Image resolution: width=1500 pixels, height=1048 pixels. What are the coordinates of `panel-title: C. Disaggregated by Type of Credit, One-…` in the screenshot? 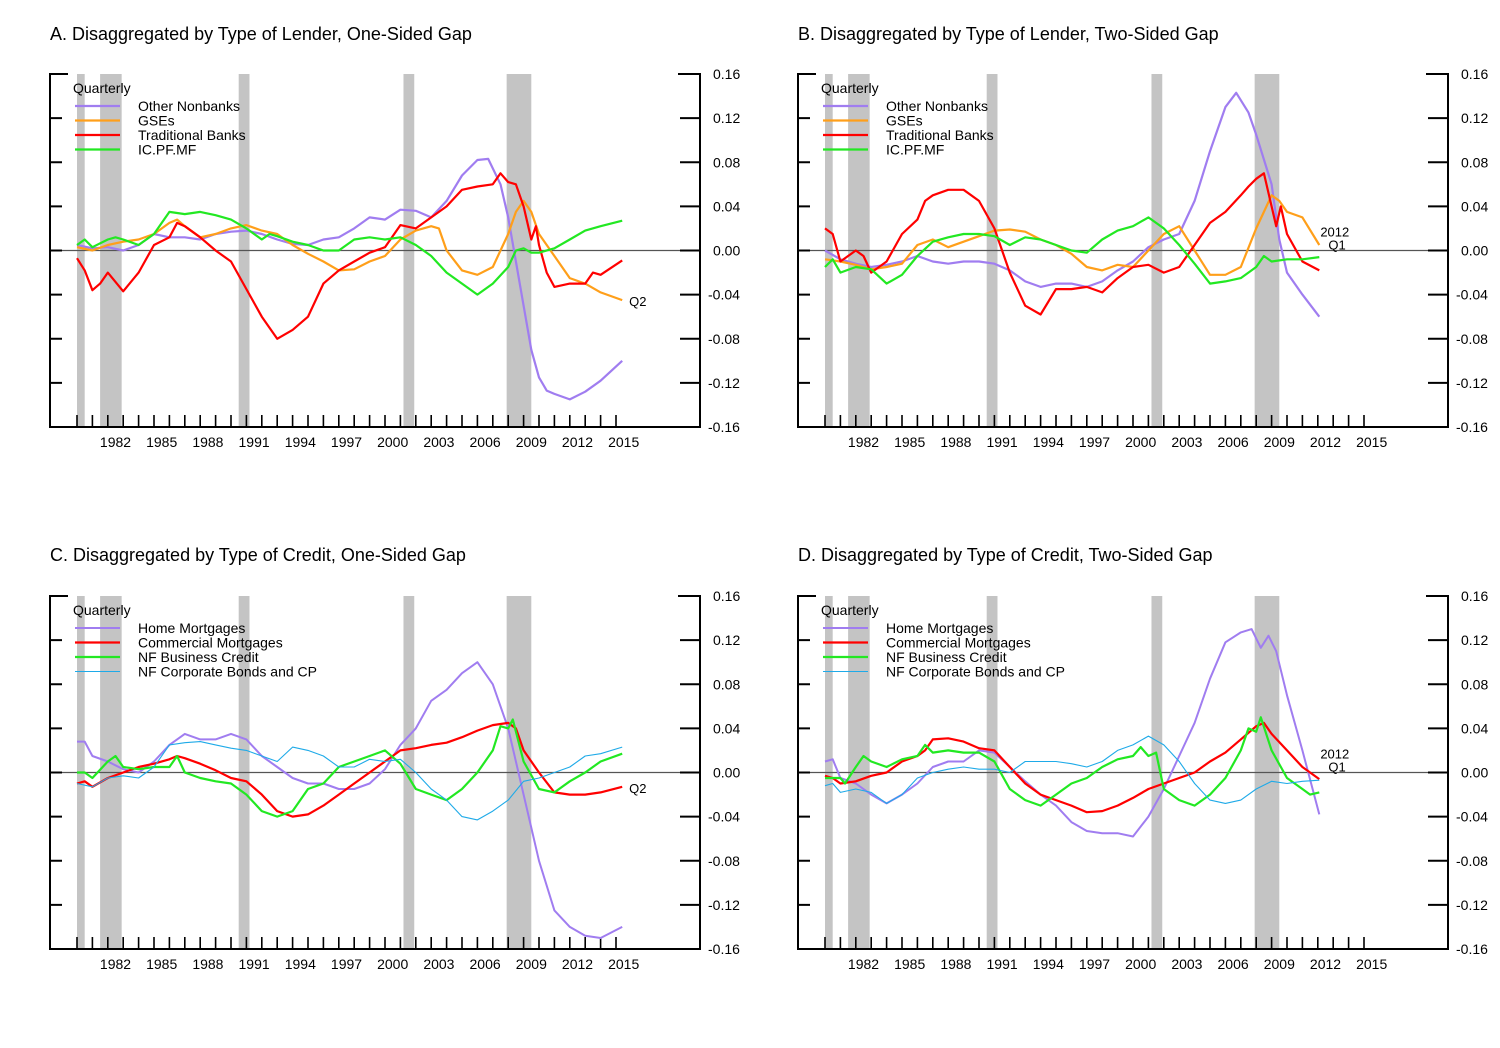 It's located at (258, 555).